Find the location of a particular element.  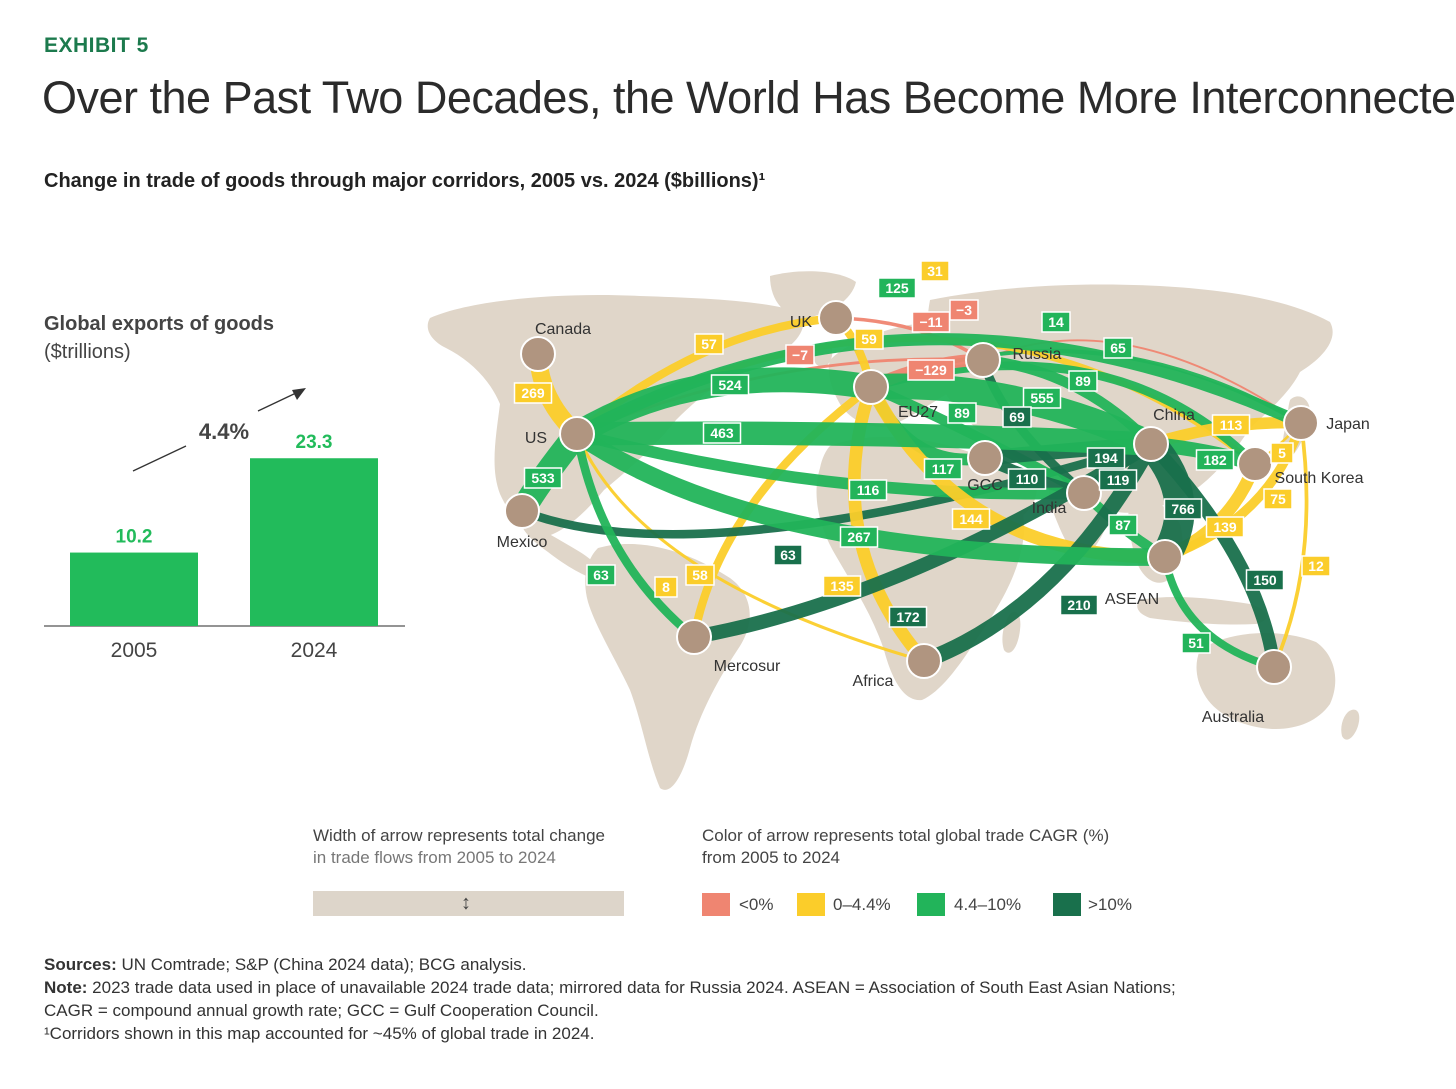

flow-label-mexico-china: 63 is located at coordinates (788, 555).